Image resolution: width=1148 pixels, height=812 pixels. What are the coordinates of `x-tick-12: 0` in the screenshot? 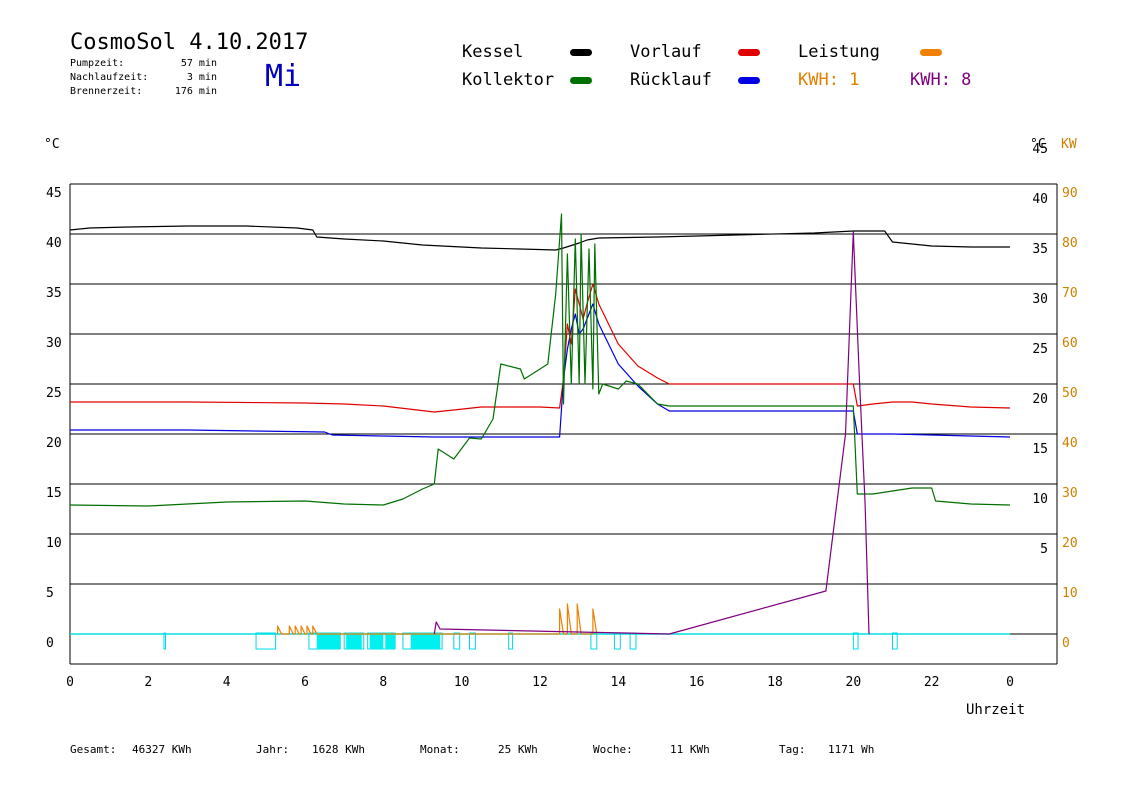 It's located at (1010, 682).